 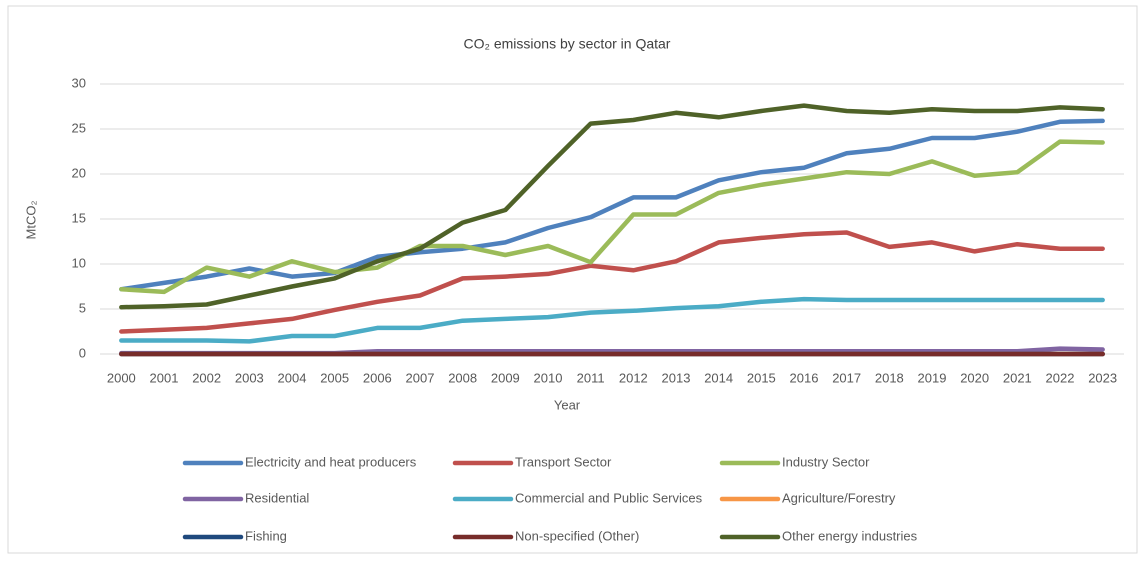 What do you see at coordinates (30, 220) in the screenshot?
I see `y-axis-label: MtCO₂` at bounding box center [30, 220].